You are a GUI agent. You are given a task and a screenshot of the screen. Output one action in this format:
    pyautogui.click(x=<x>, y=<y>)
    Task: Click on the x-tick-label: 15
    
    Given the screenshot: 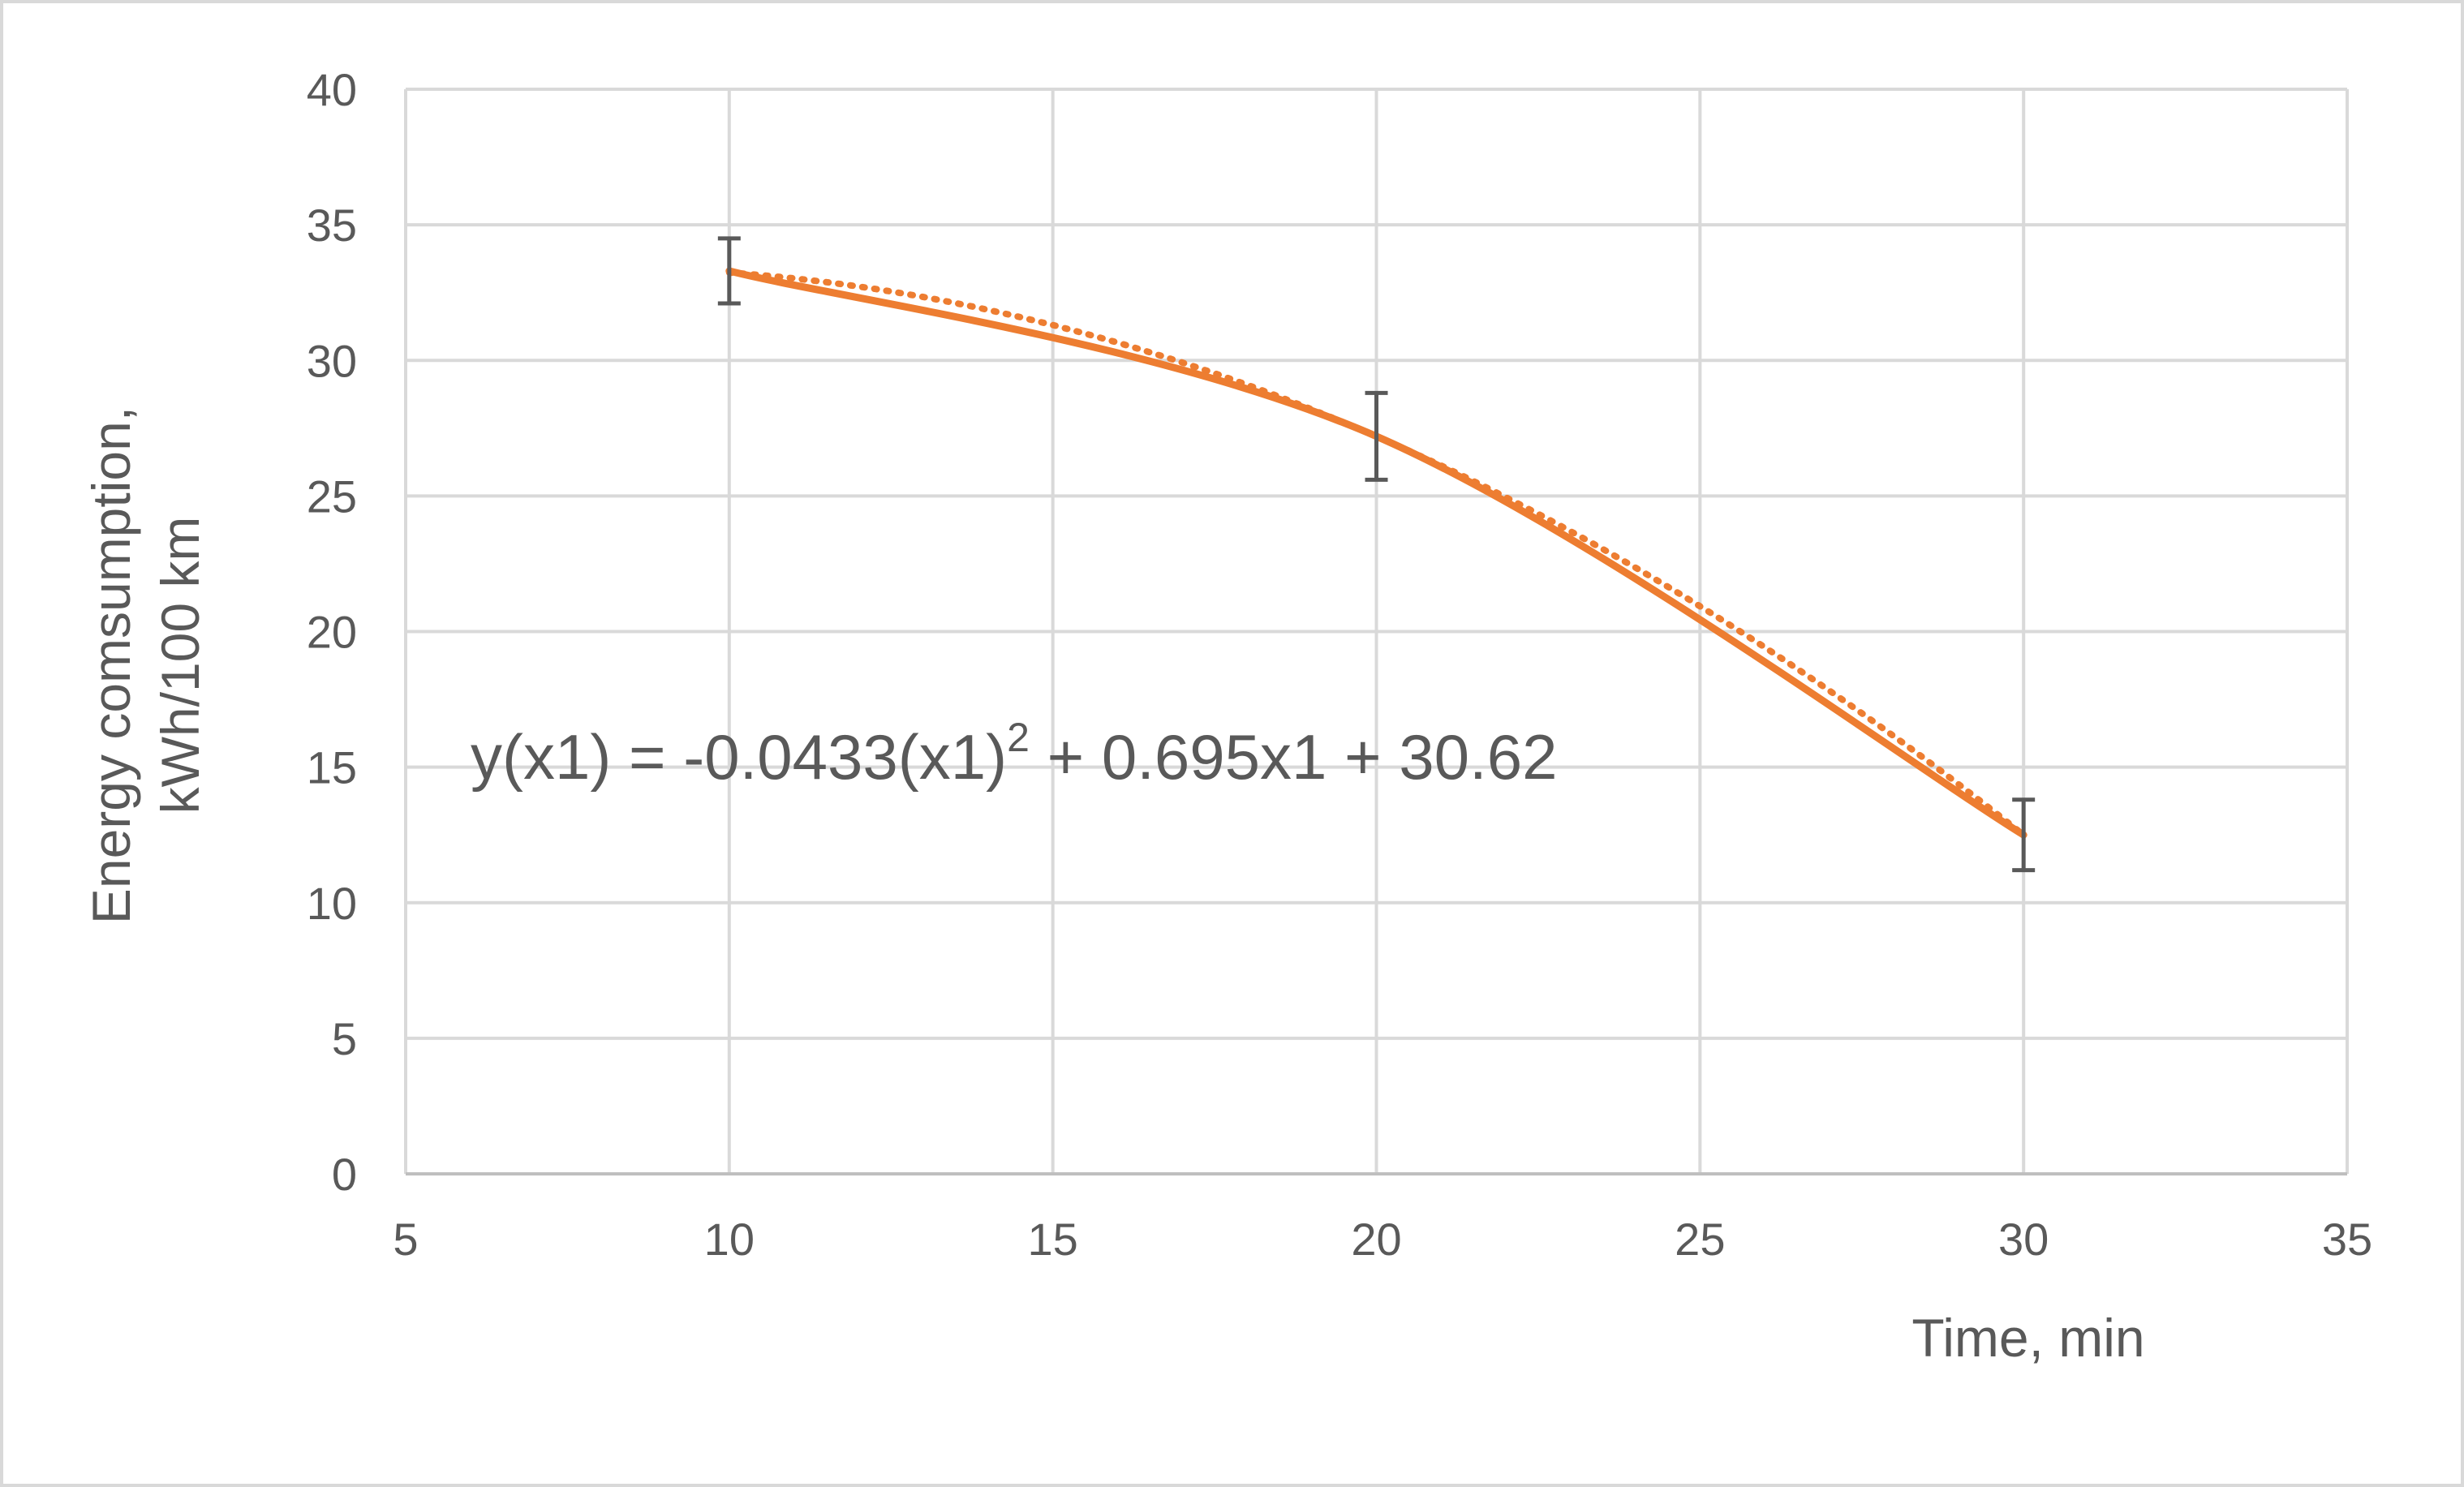 What is the action you would take?
    pyautogui.click(x=1053, y=1239)
    